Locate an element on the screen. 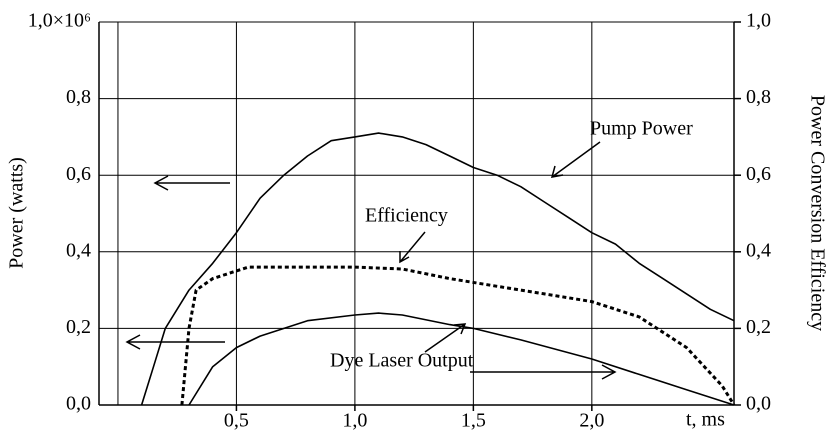 The width and height of the screenshot is (834, 435). y-tick-label: 0,6 is located at coordinates (78, 174).